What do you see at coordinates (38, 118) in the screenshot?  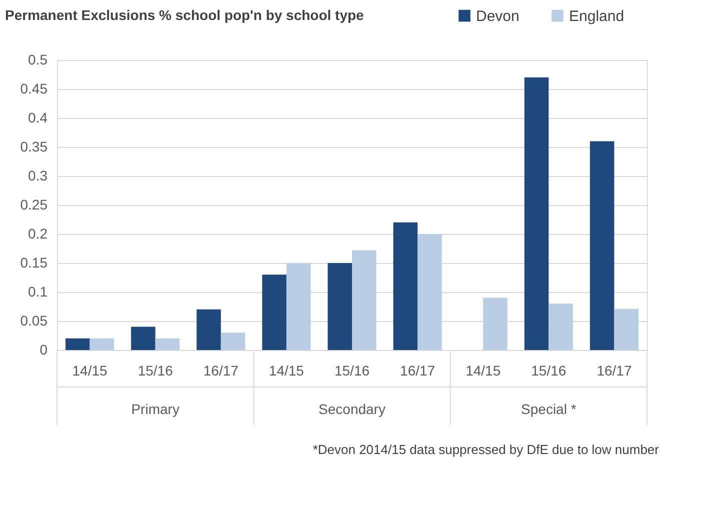 I see `y-tick-label: 0.4` at bounding box center [38, 118].